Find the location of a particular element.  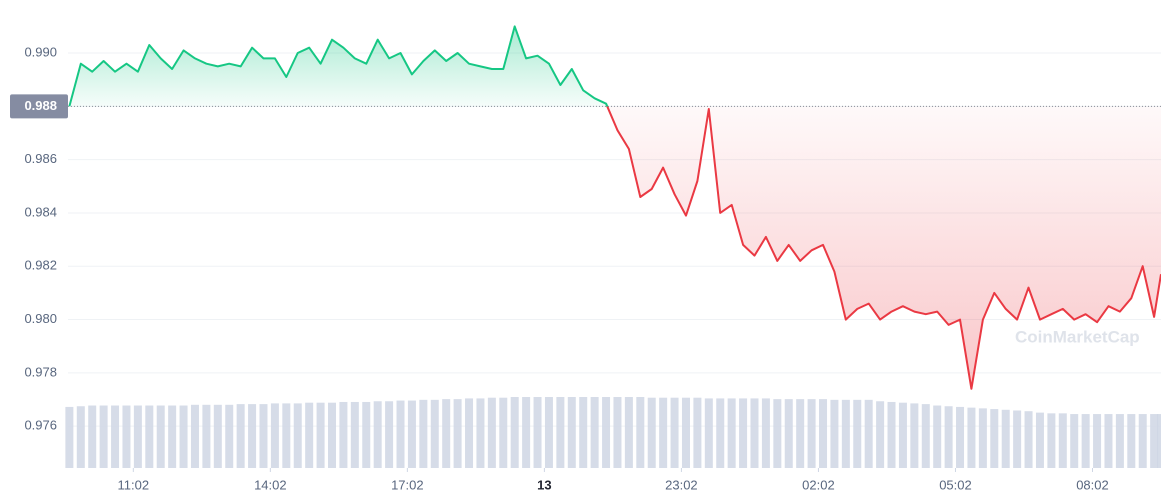

x-tick-label: 05:02 is located at coordinates (955, 484).